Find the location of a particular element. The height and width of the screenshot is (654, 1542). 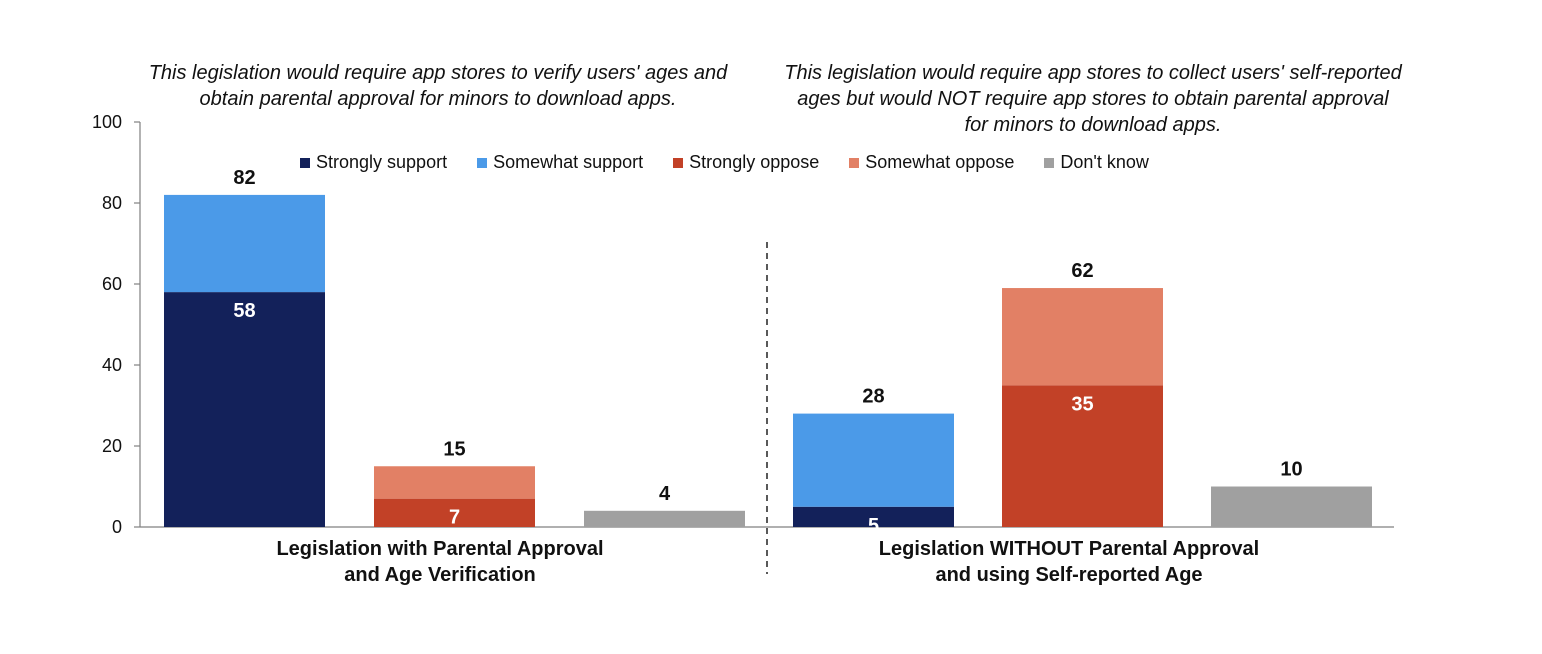

segment-value-label: 58 is located at coordinates (244, 311).